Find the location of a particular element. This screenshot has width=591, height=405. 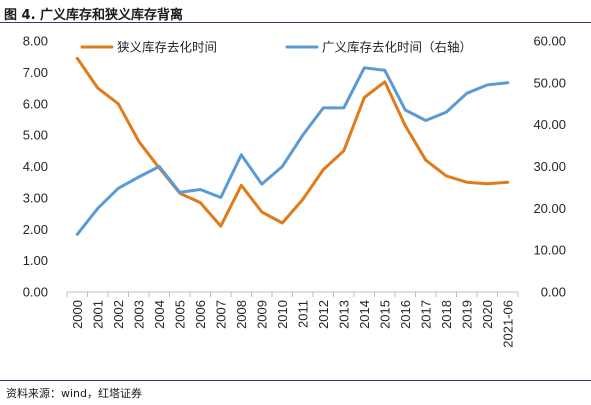

source-divider is located at coordinates (295, 380).